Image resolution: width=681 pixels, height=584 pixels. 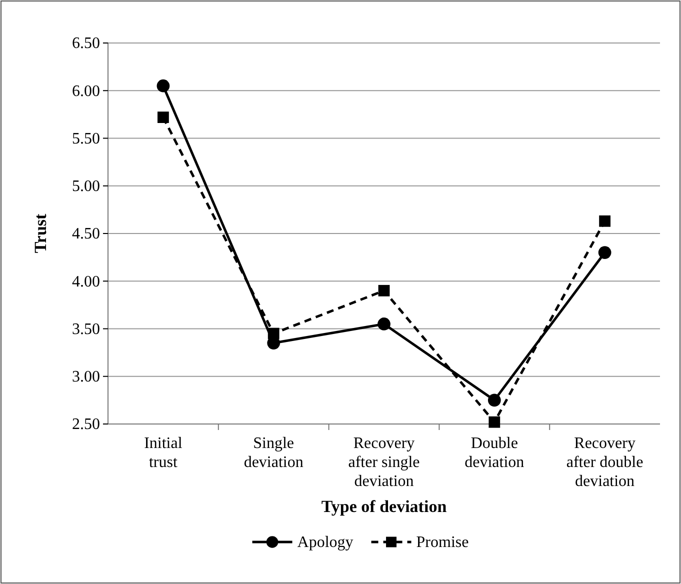 I want to click on x-tick-label: Recovery after single deviation, so click(x=384, y=462).